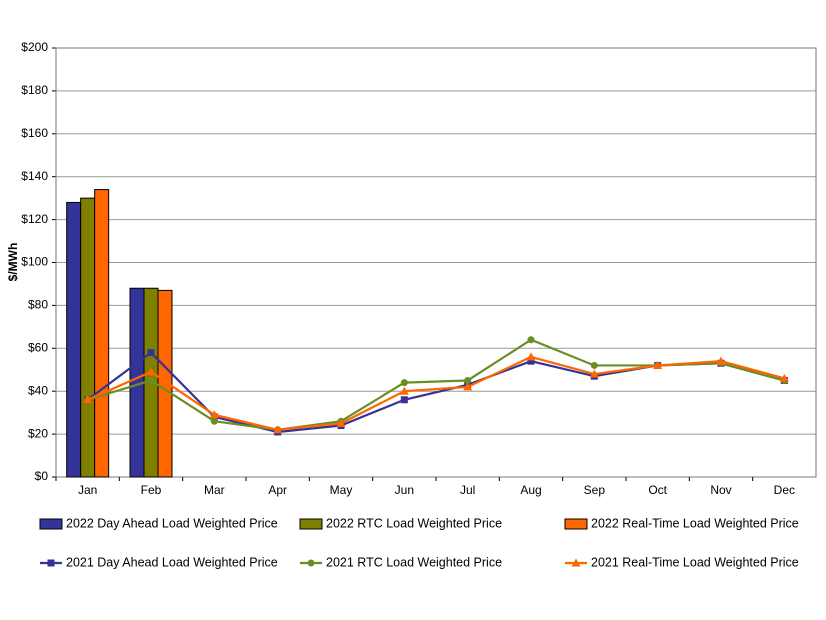 This screenshot has width=826, height=620. I want to click on x-tick-label: Apr, so click(277, 490).